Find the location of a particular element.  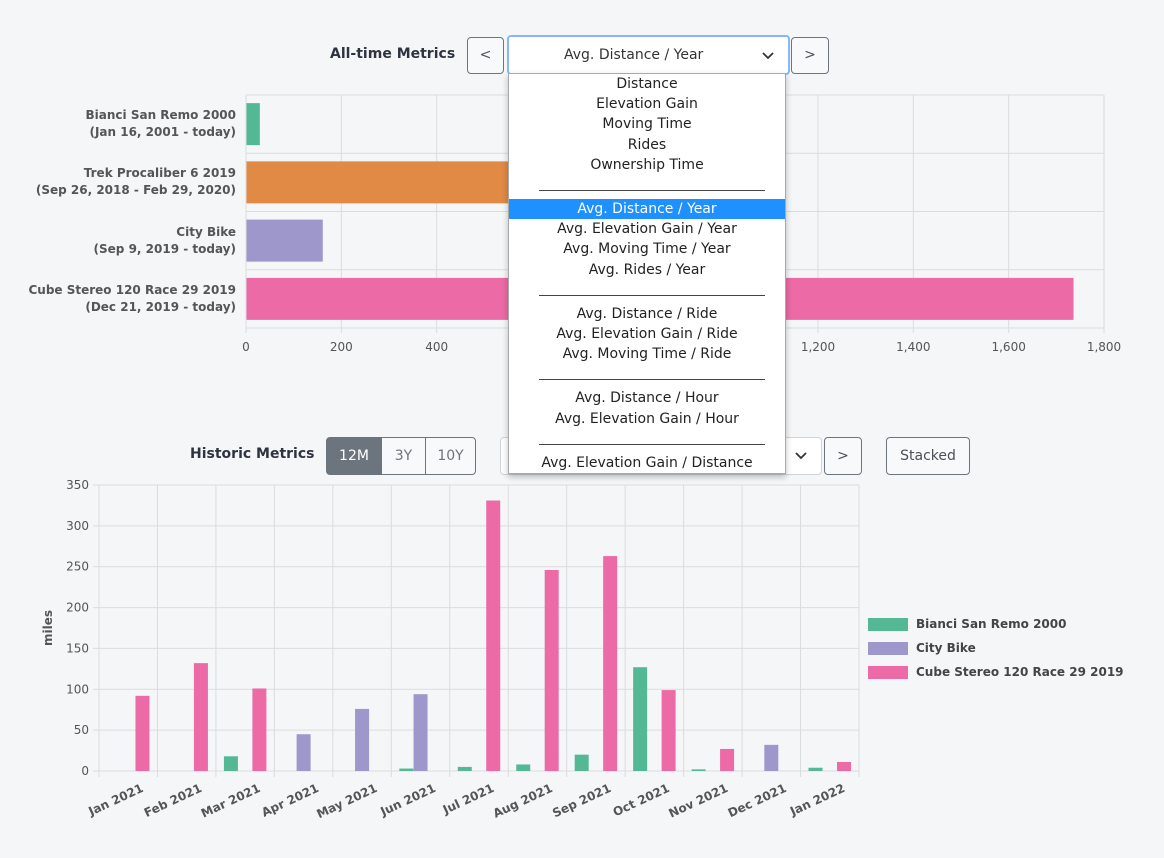

metric-option: Avg. Distance / Year is located at coordinates (647, 209).